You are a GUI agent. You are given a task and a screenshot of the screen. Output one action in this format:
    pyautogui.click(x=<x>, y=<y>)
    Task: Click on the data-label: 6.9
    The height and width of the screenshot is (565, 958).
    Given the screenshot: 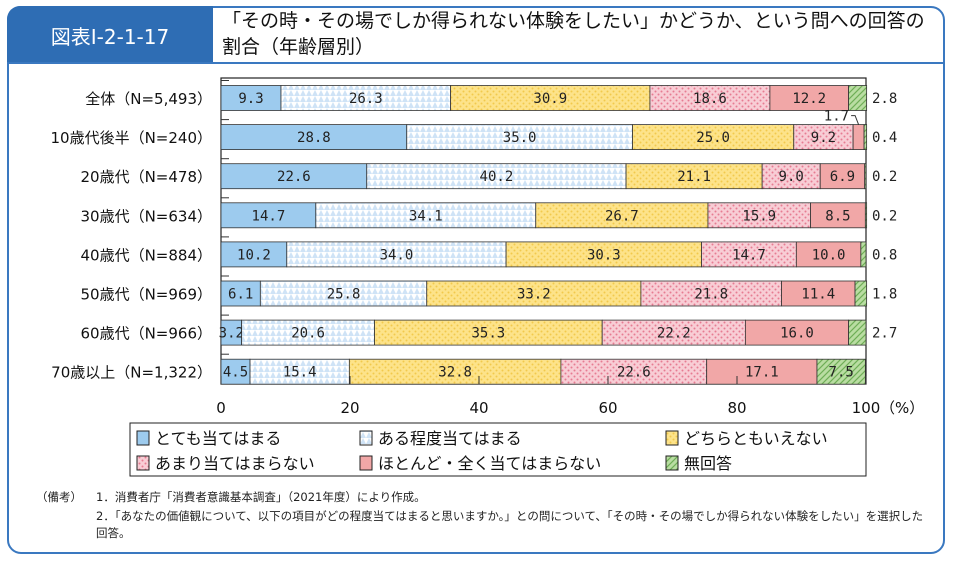 What is the action you would take?
    pyautogui.click(x=842, y=177)
    